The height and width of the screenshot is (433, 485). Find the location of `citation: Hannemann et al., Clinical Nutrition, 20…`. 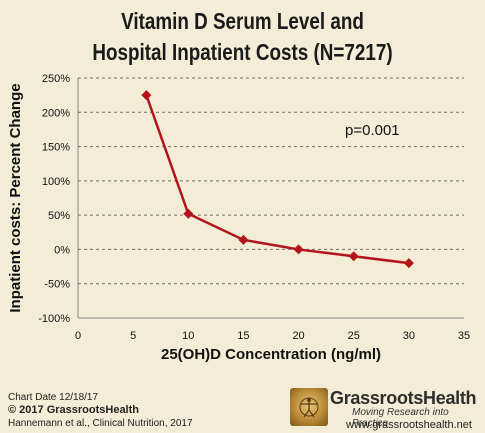

citation: Hannemann et al., Clinical Nutrition, 20… is located at coordinates (100, 423).